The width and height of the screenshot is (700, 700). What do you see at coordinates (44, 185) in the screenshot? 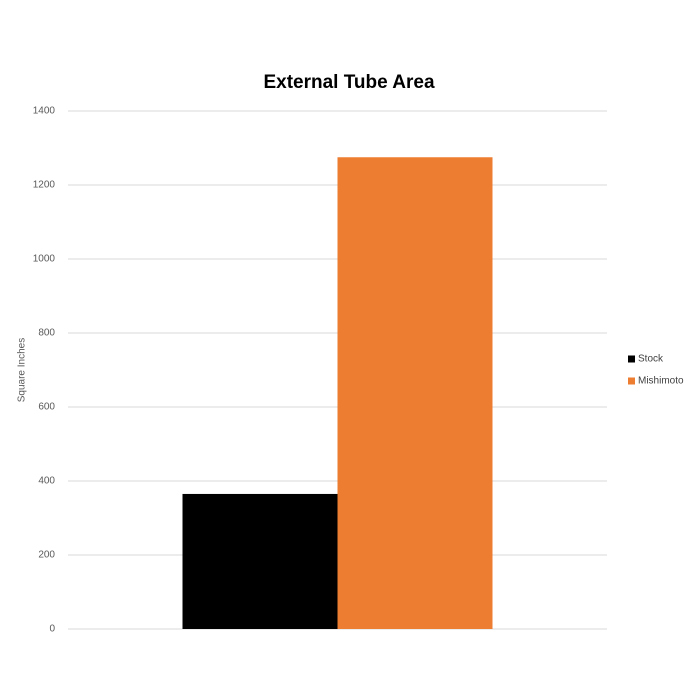
I see `y-tick-label: 1200` at bounding box center [44, 185].